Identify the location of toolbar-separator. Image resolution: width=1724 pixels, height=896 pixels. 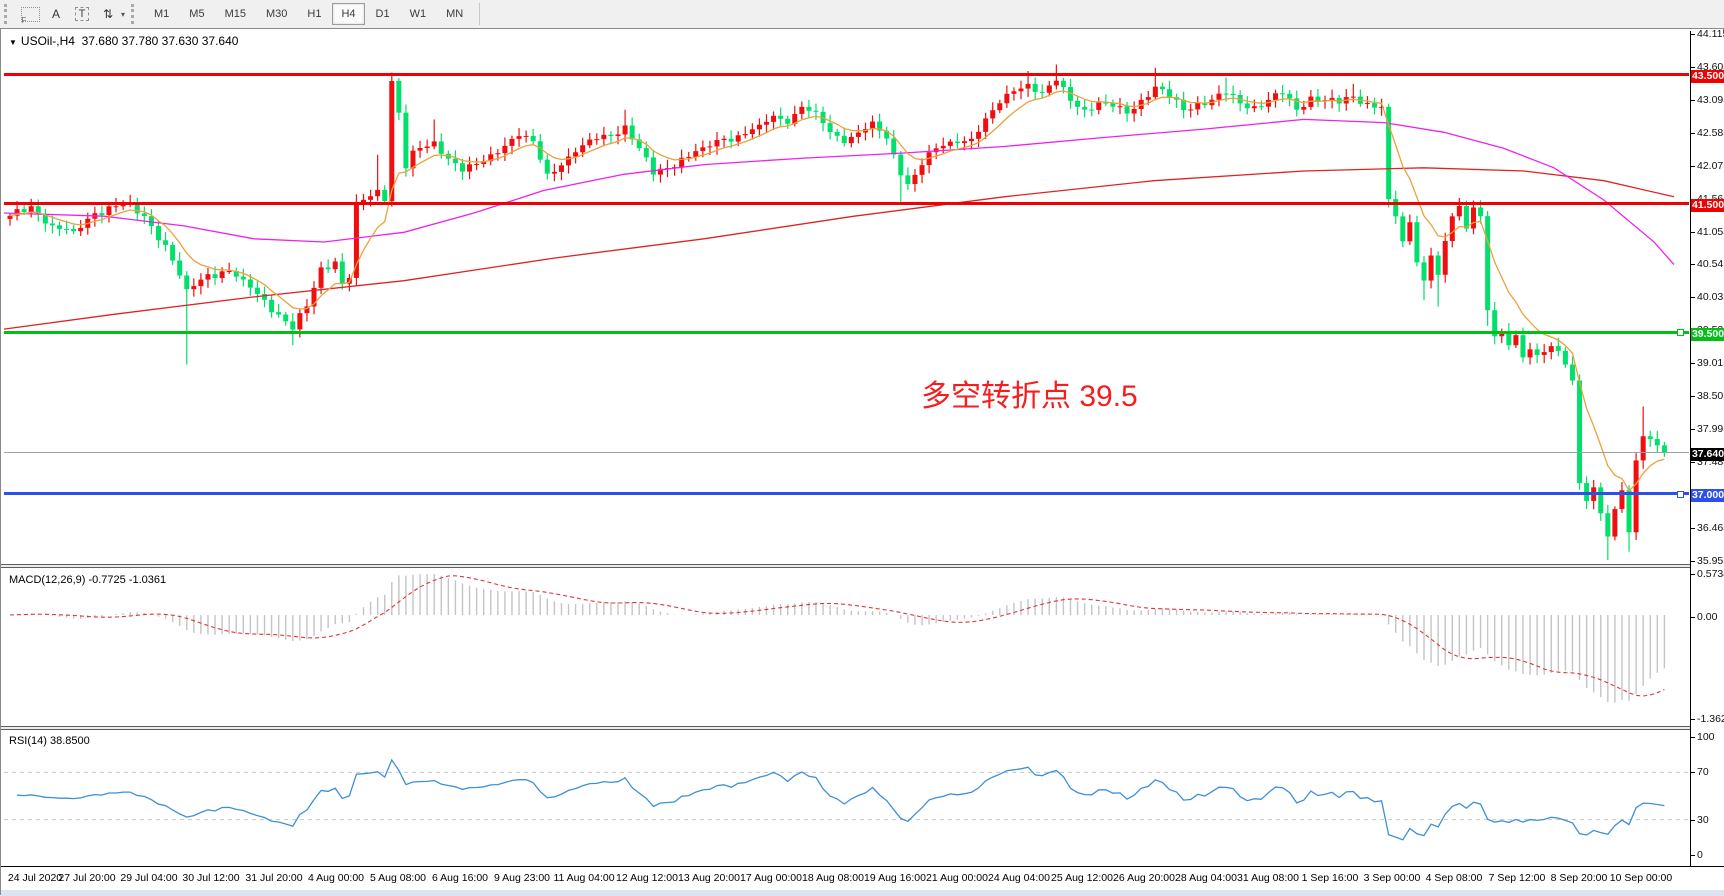
(480, 14).